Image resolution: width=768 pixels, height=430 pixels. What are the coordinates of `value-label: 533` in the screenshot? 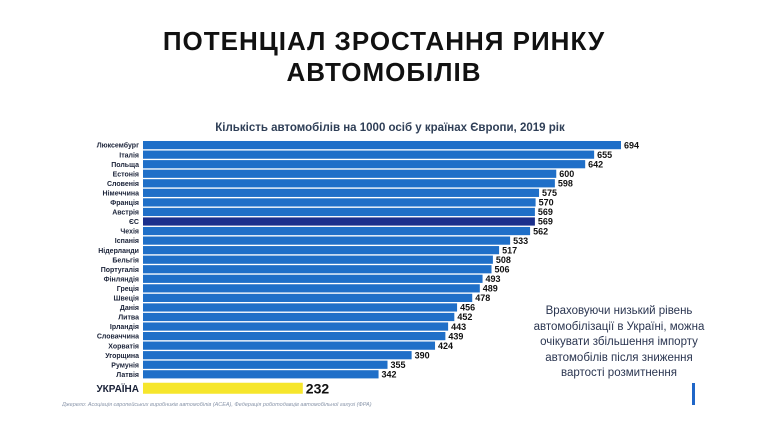 It's located at (520, 241).